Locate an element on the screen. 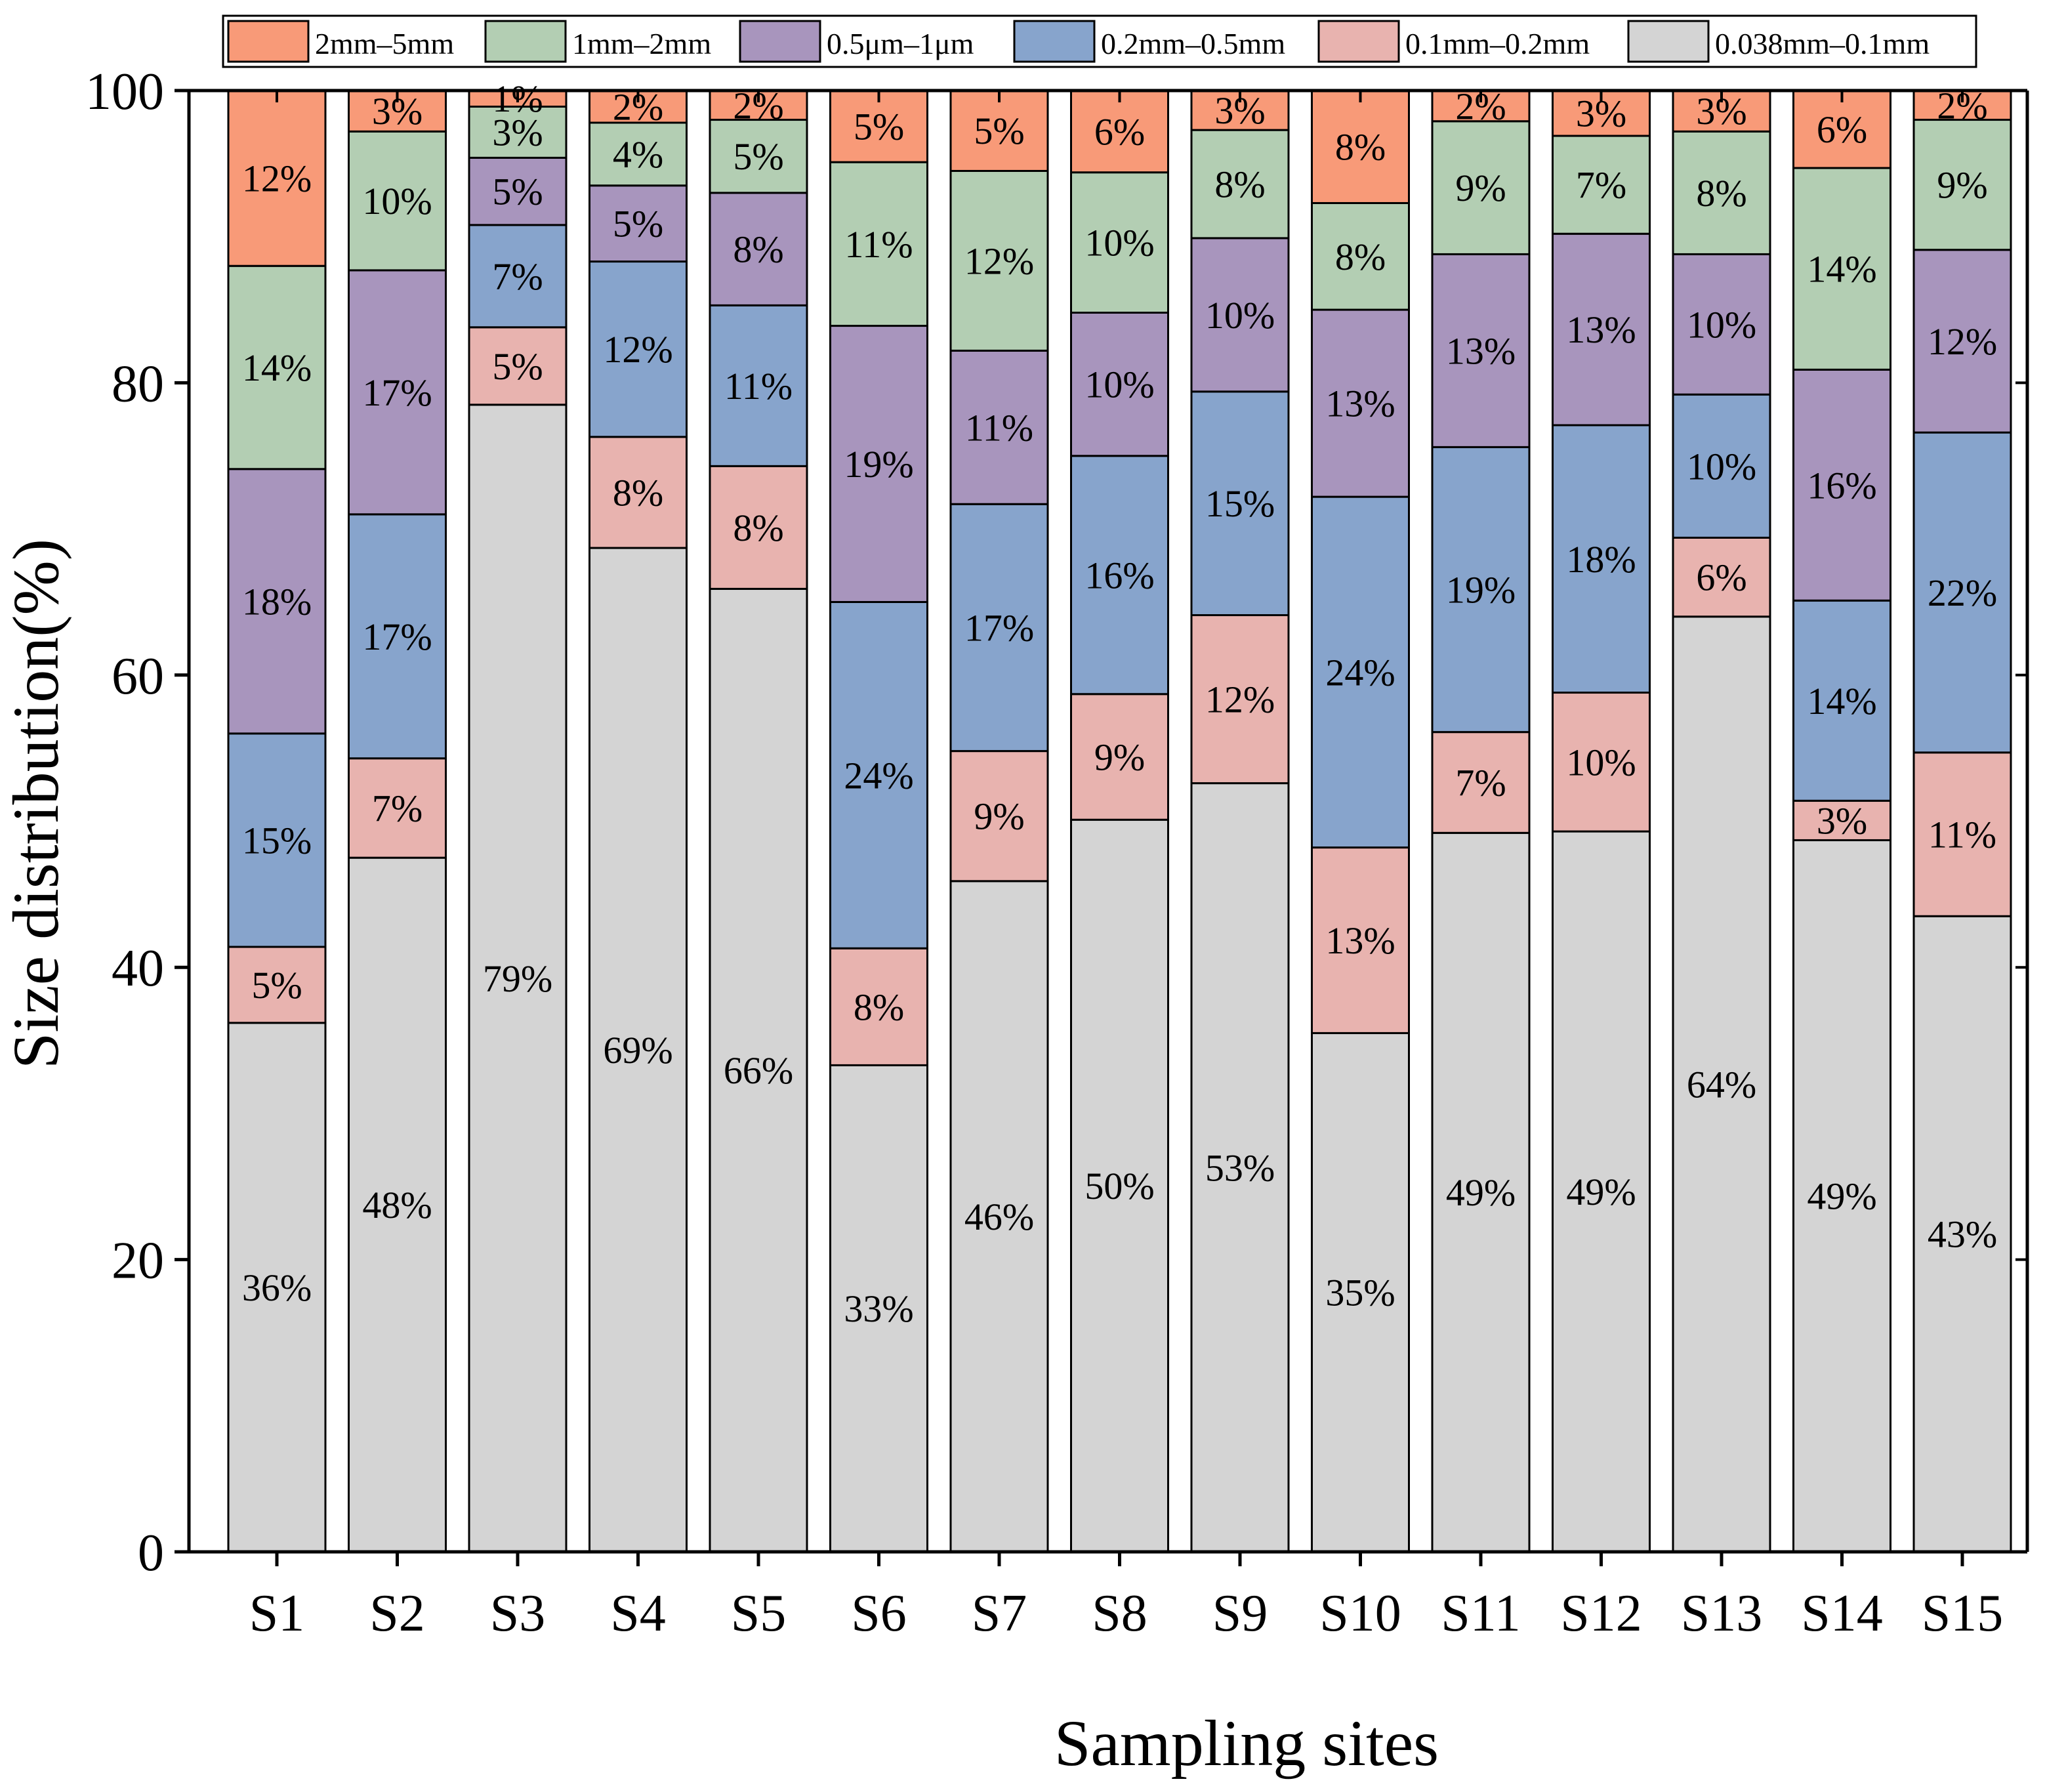 This screenshot has width=2045, height=1792. bar-stack-s10: 35% 13% 24% 13% 8% 8% is located at coordinates (1360, 821).